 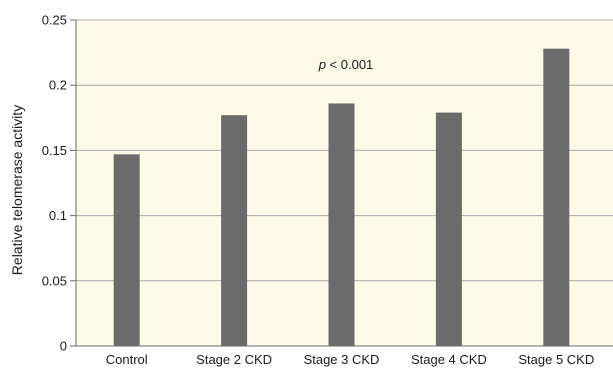 What do you see at coordinates (127, 359) in the screenshot?
I see `x-tick-label: Control` at bounding box center [127, 359].